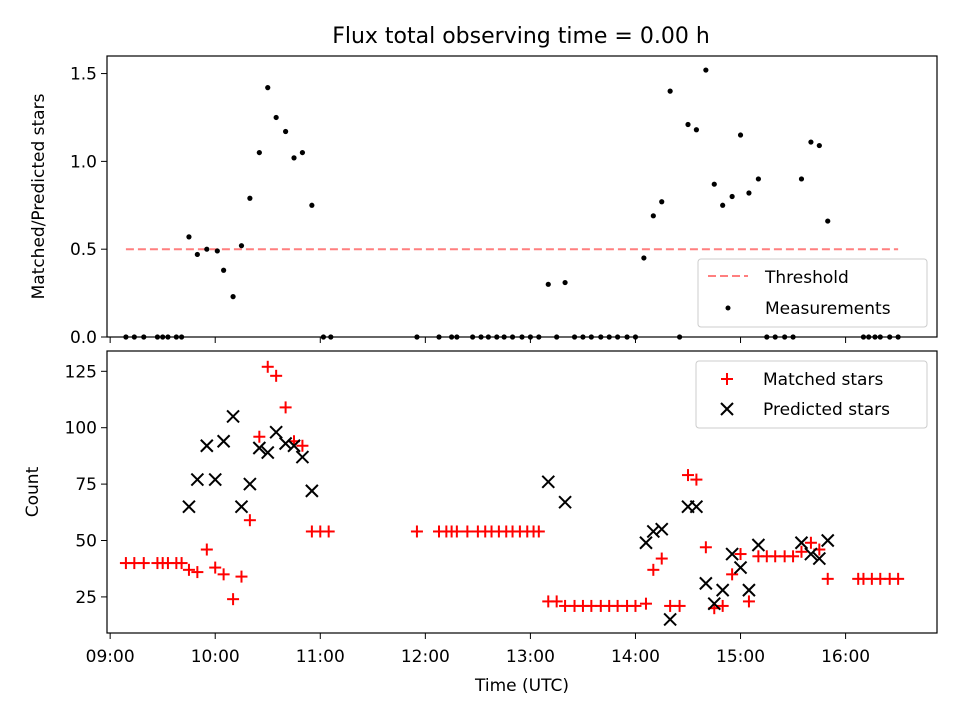 The height and width of the screenshot is (720, 960). What do you see at coordinates (826, 410) in the screenshot?
I see `legend-predicted-label: Predicted stars` at bounding box center [826, 410].